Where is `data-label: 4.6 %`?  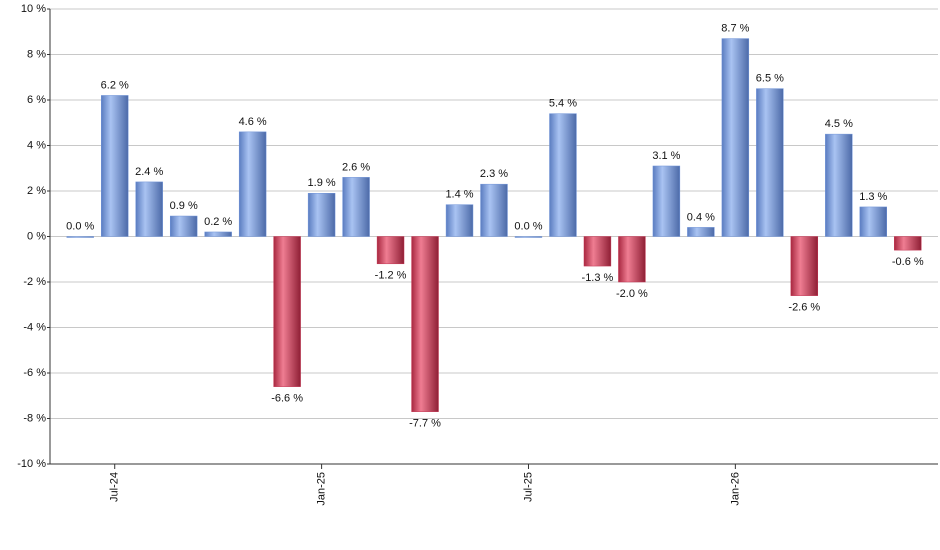 data-label: 4.6 % is located at coordinates (253, 122).